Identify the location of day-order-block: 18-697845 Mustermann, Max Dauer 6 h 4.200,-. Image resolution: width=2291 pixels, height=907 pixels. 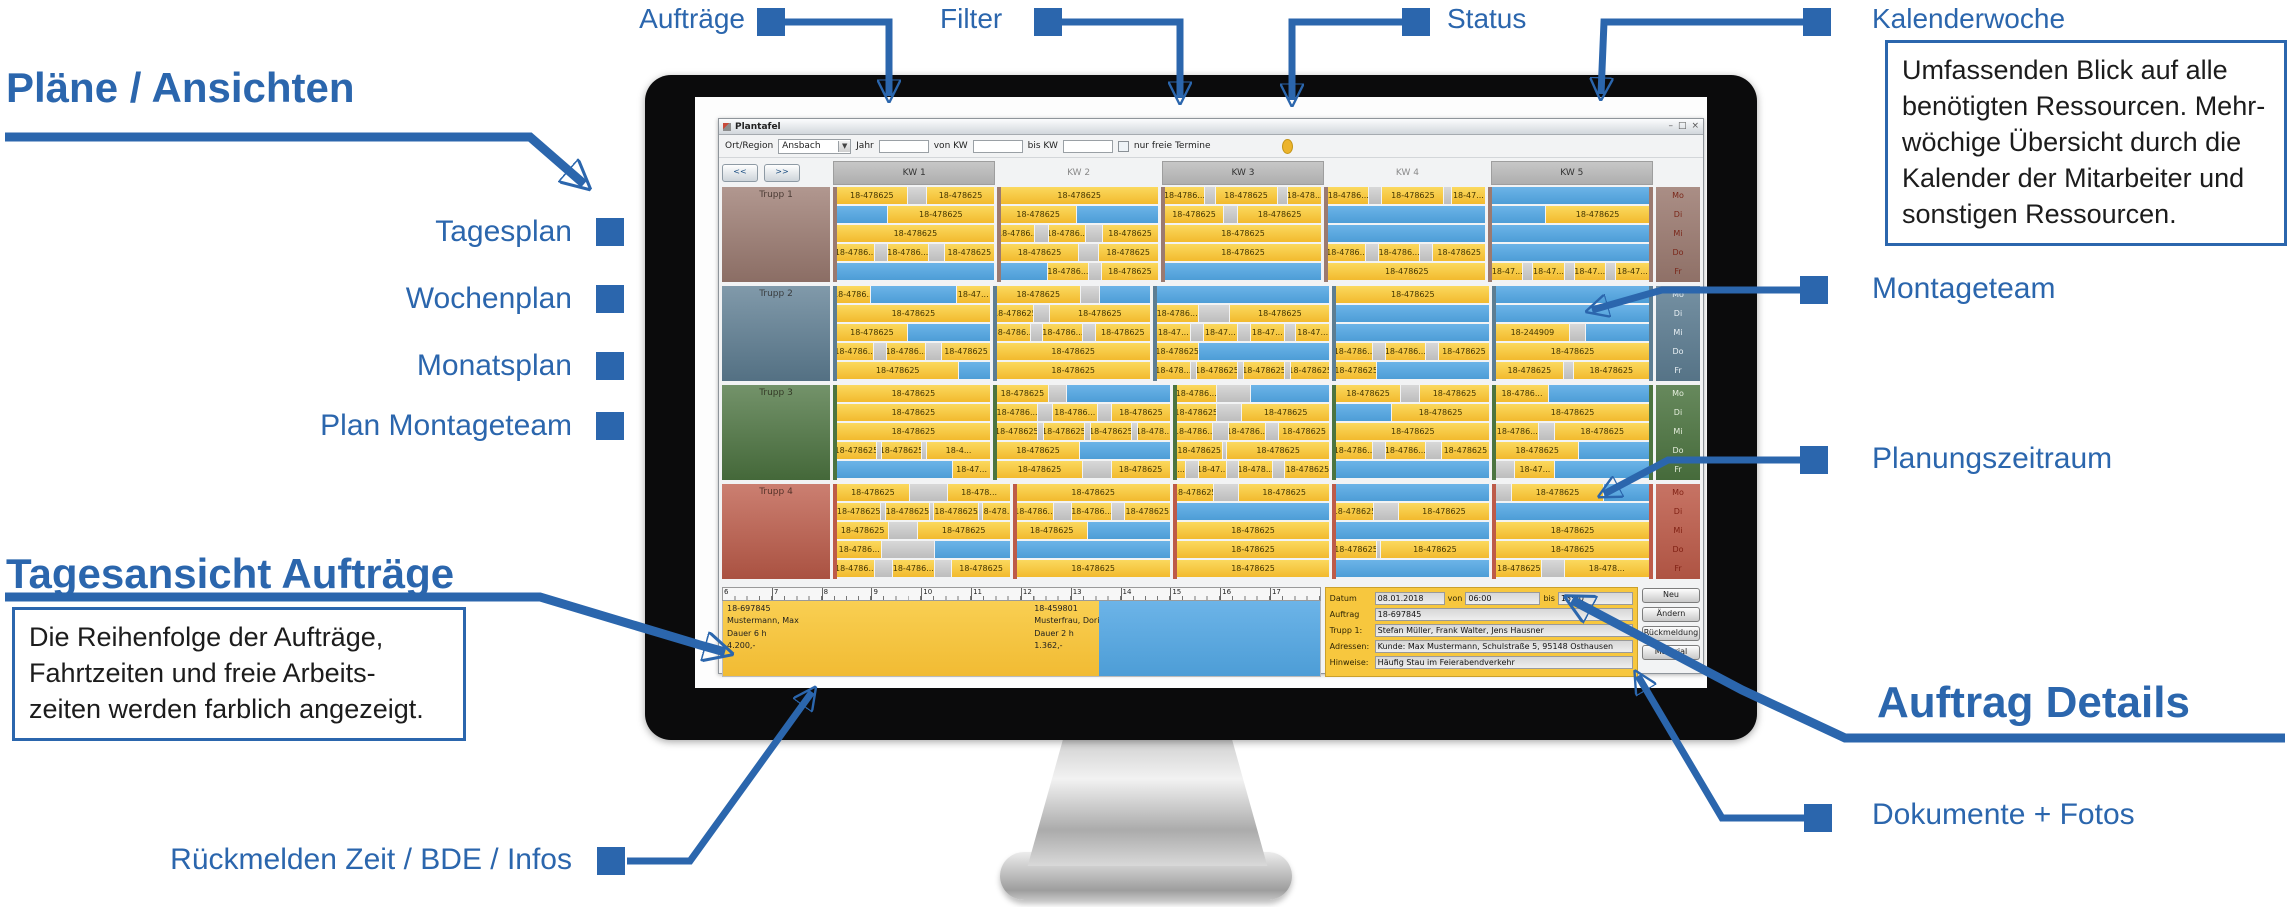
(877, 638).